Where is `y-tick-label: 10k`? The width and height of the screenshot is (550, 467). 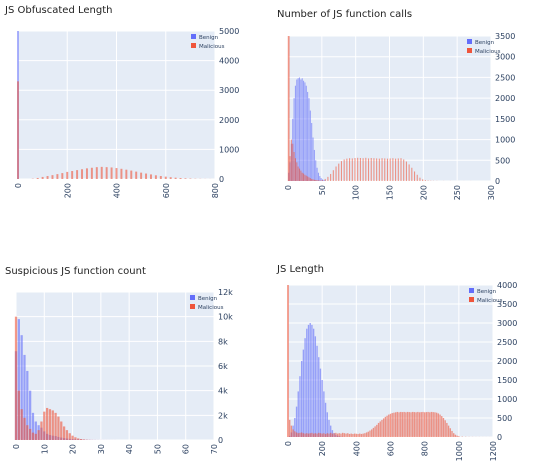 y-tick-label: 10k is located at coordinates (225, 317).